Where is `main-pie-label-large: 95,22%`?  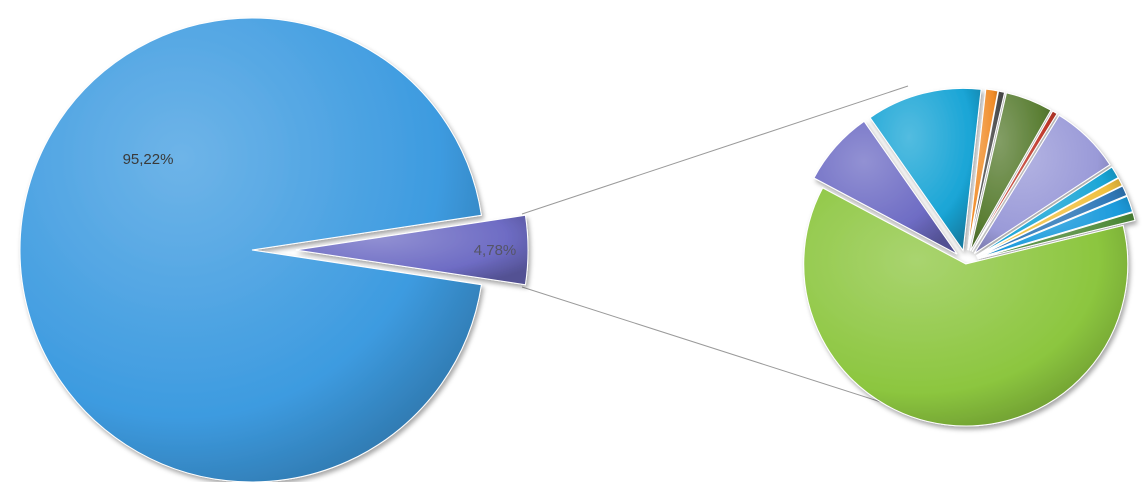 main-pie-label-large: 95,22% is located at coordinates (148, 159).